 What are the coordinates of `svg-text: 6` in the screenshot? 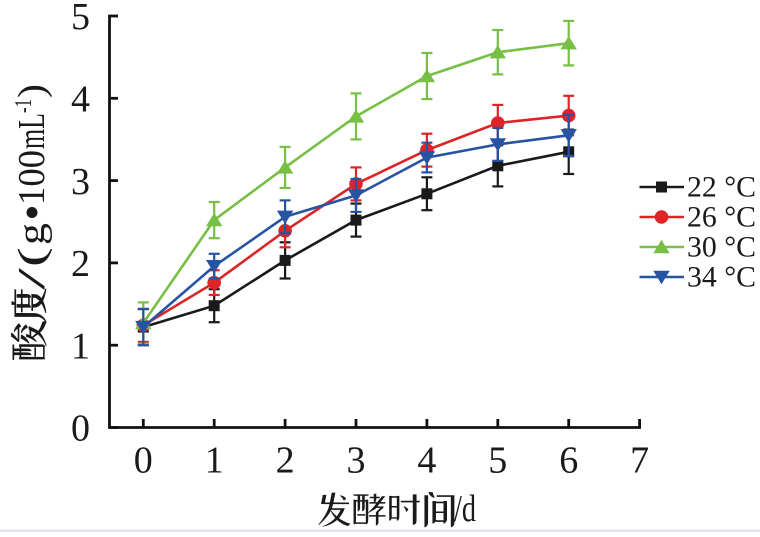 It's located at (568, 461).